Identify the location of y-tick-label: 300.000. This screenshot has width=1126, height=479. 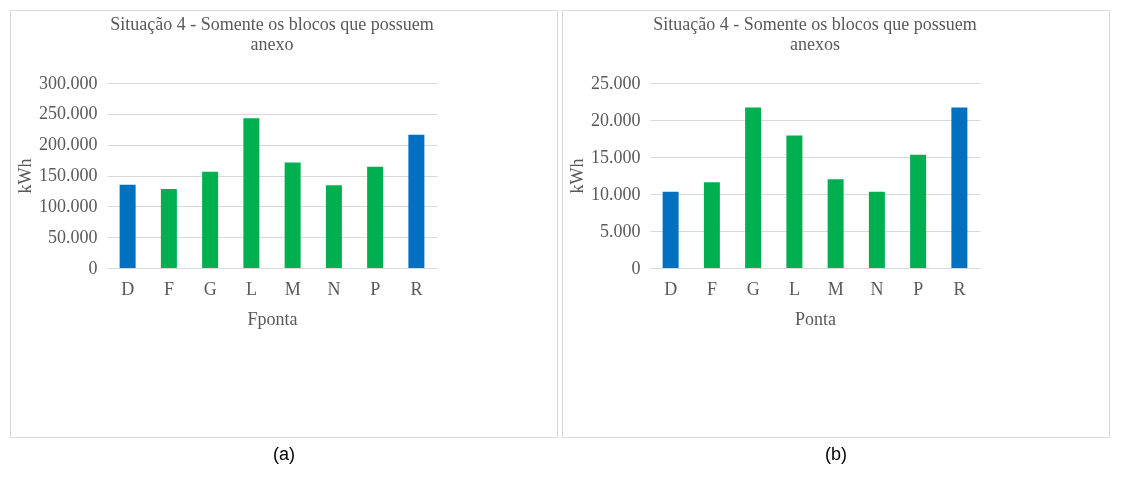
(68, 82).